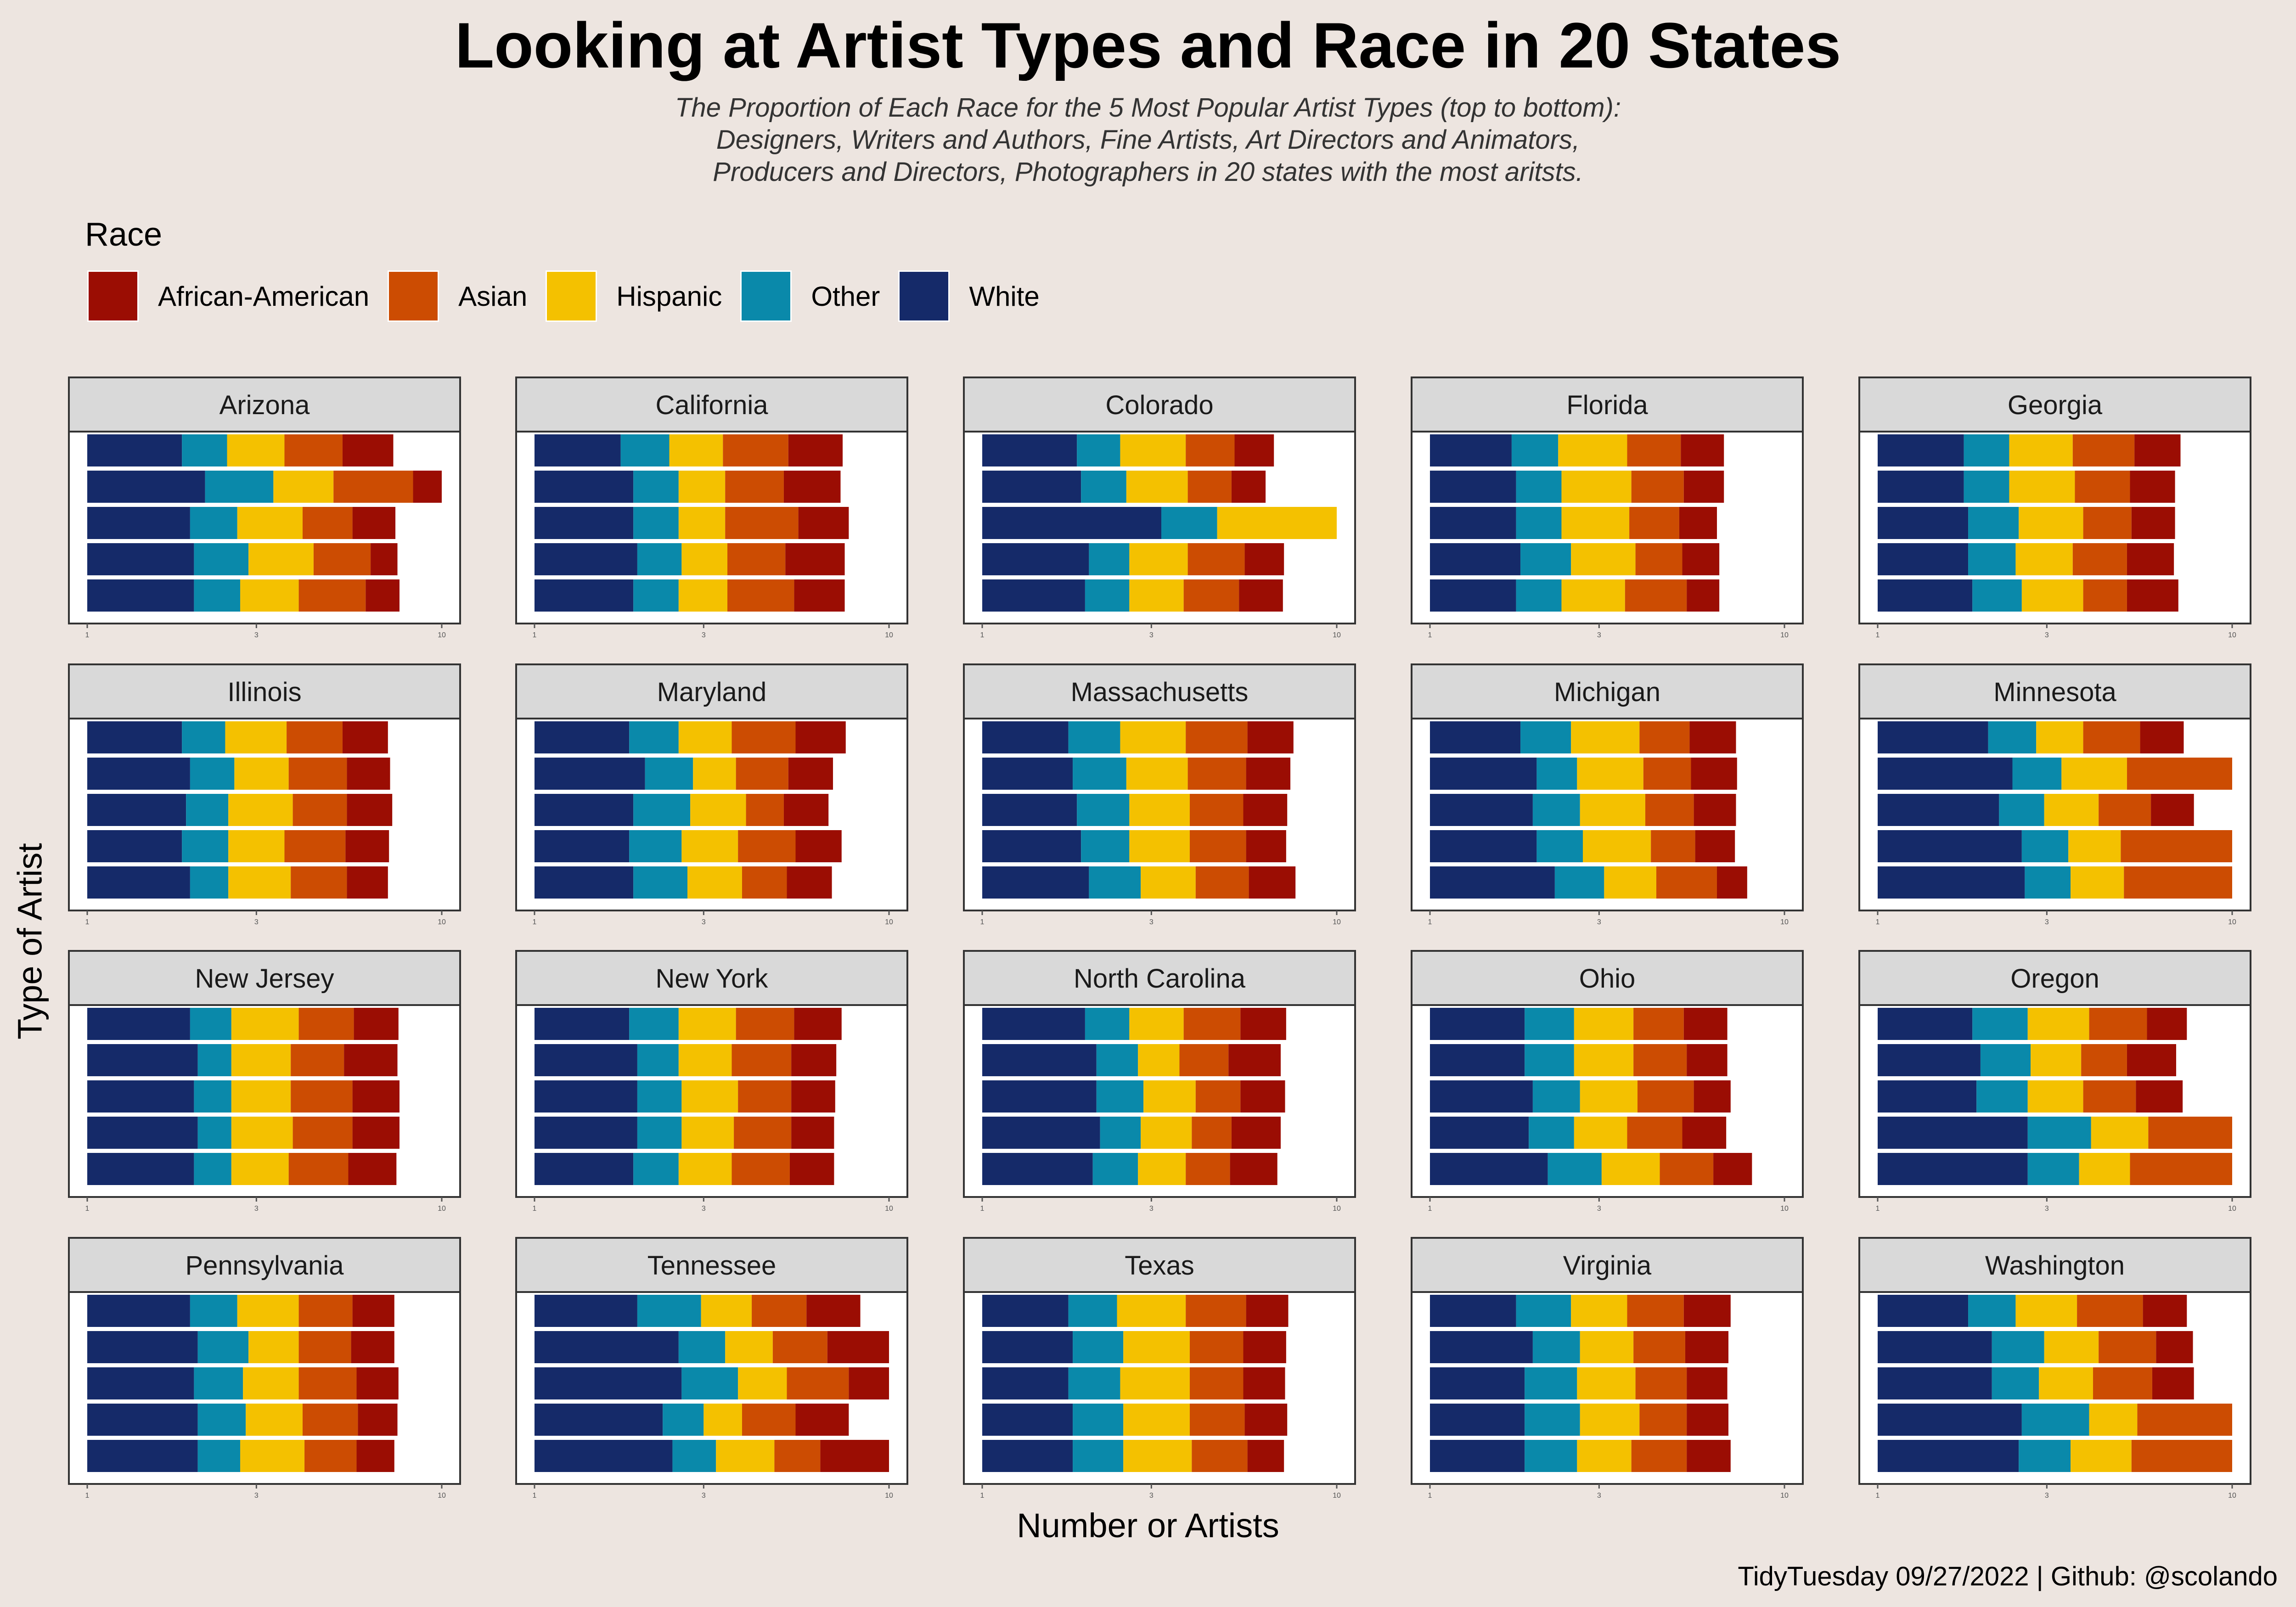 The height and width of the screenshot is (1607, 2296). I want to click on x-tick-label-arizona-1: 1, so click(87, 635).